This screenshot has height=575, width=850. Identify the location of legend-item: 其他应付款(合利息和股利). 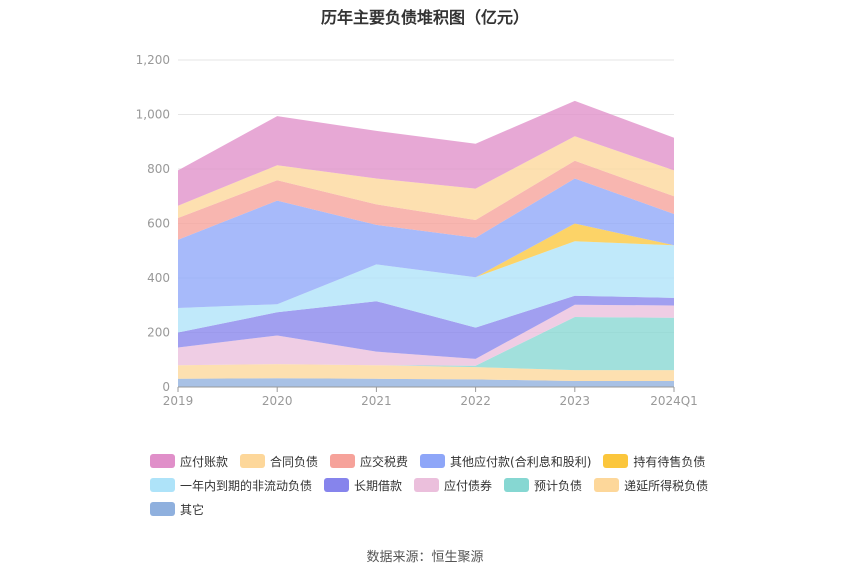
(505, 461).